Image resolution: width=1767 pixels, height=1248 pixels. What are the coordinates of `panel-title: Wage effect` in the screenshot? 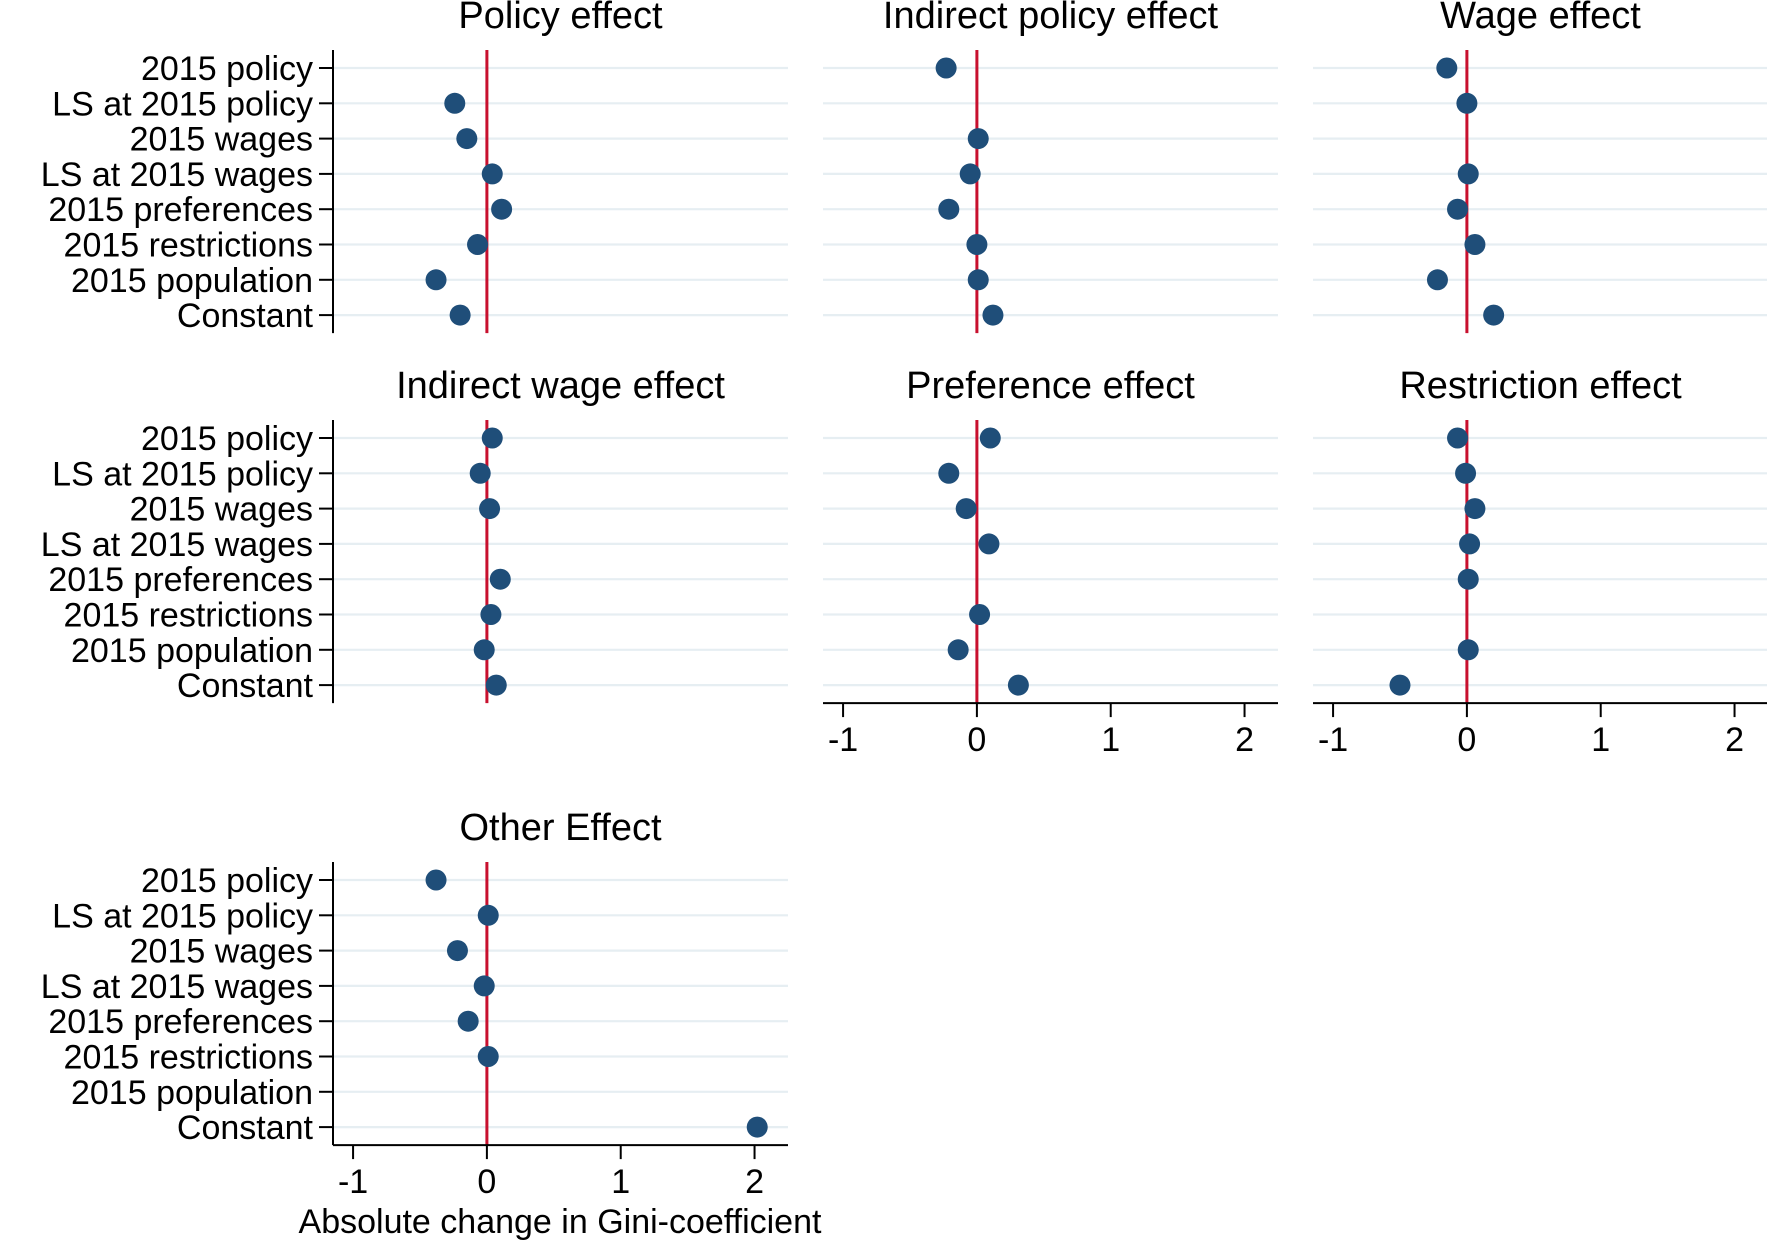 It's located at (1540, 18).